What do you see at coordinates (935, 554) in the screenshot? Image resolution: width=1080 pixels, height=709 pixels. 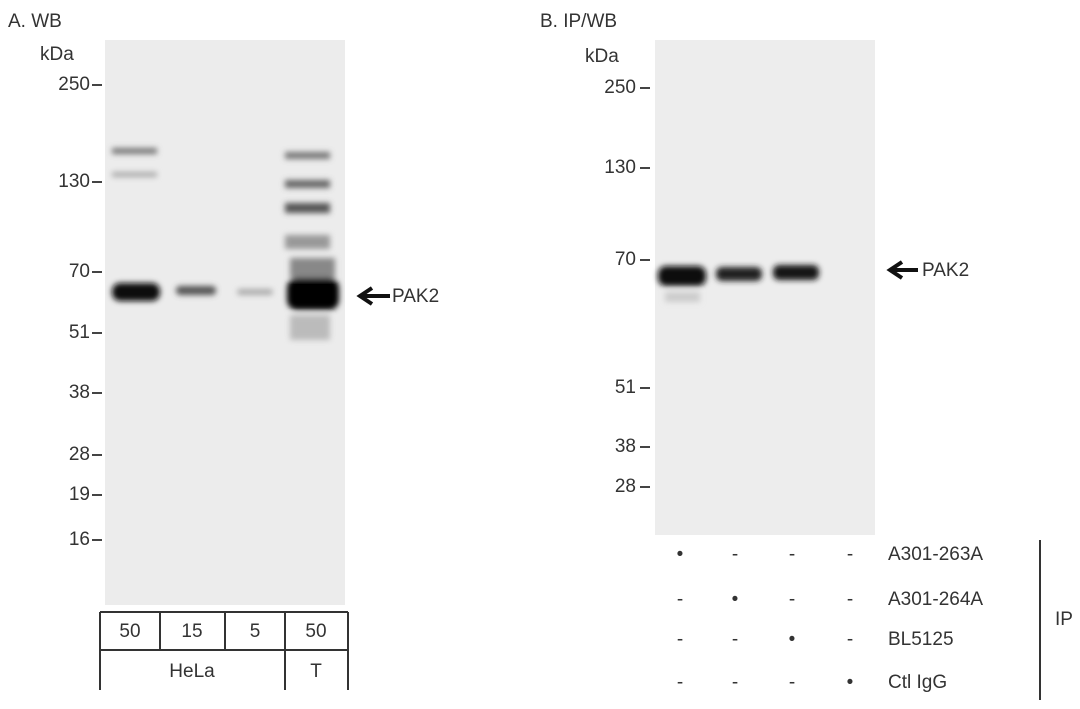 I see `ip-row-label: A301-263A` at bounding box center [935, 554].